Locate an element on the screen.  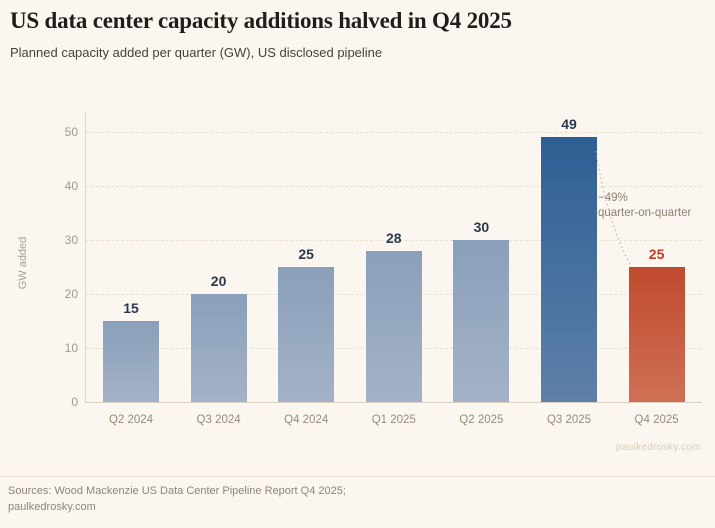
bar-q4-2025 is located at coordinates (656, 334).